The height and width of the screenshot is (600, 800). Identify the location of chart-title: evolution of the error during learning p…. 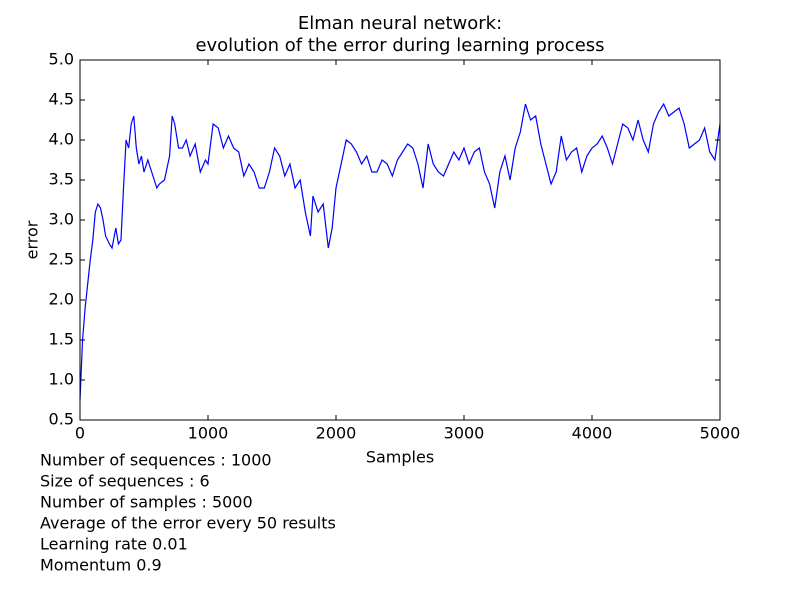
(399, 45).